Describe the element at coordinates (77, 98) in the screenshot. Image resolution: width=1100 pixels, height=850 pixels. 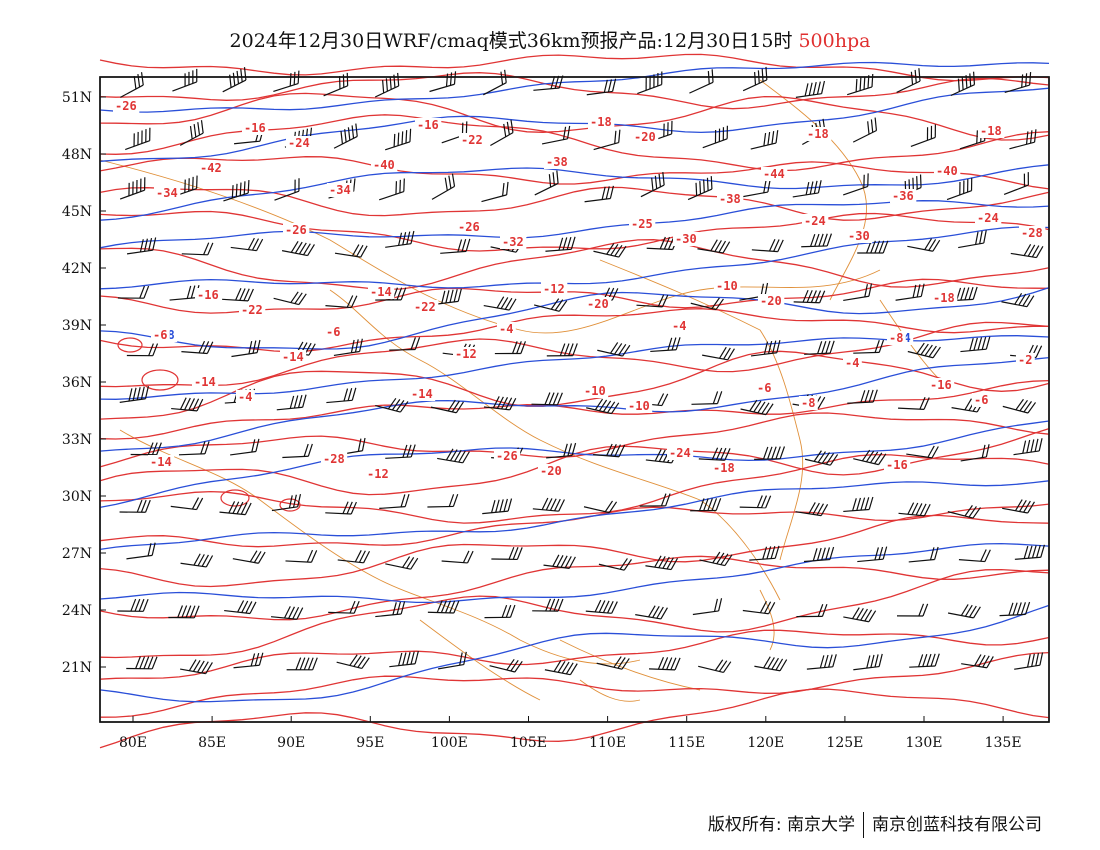
I see `lat-tick-label: 51N` at that location.